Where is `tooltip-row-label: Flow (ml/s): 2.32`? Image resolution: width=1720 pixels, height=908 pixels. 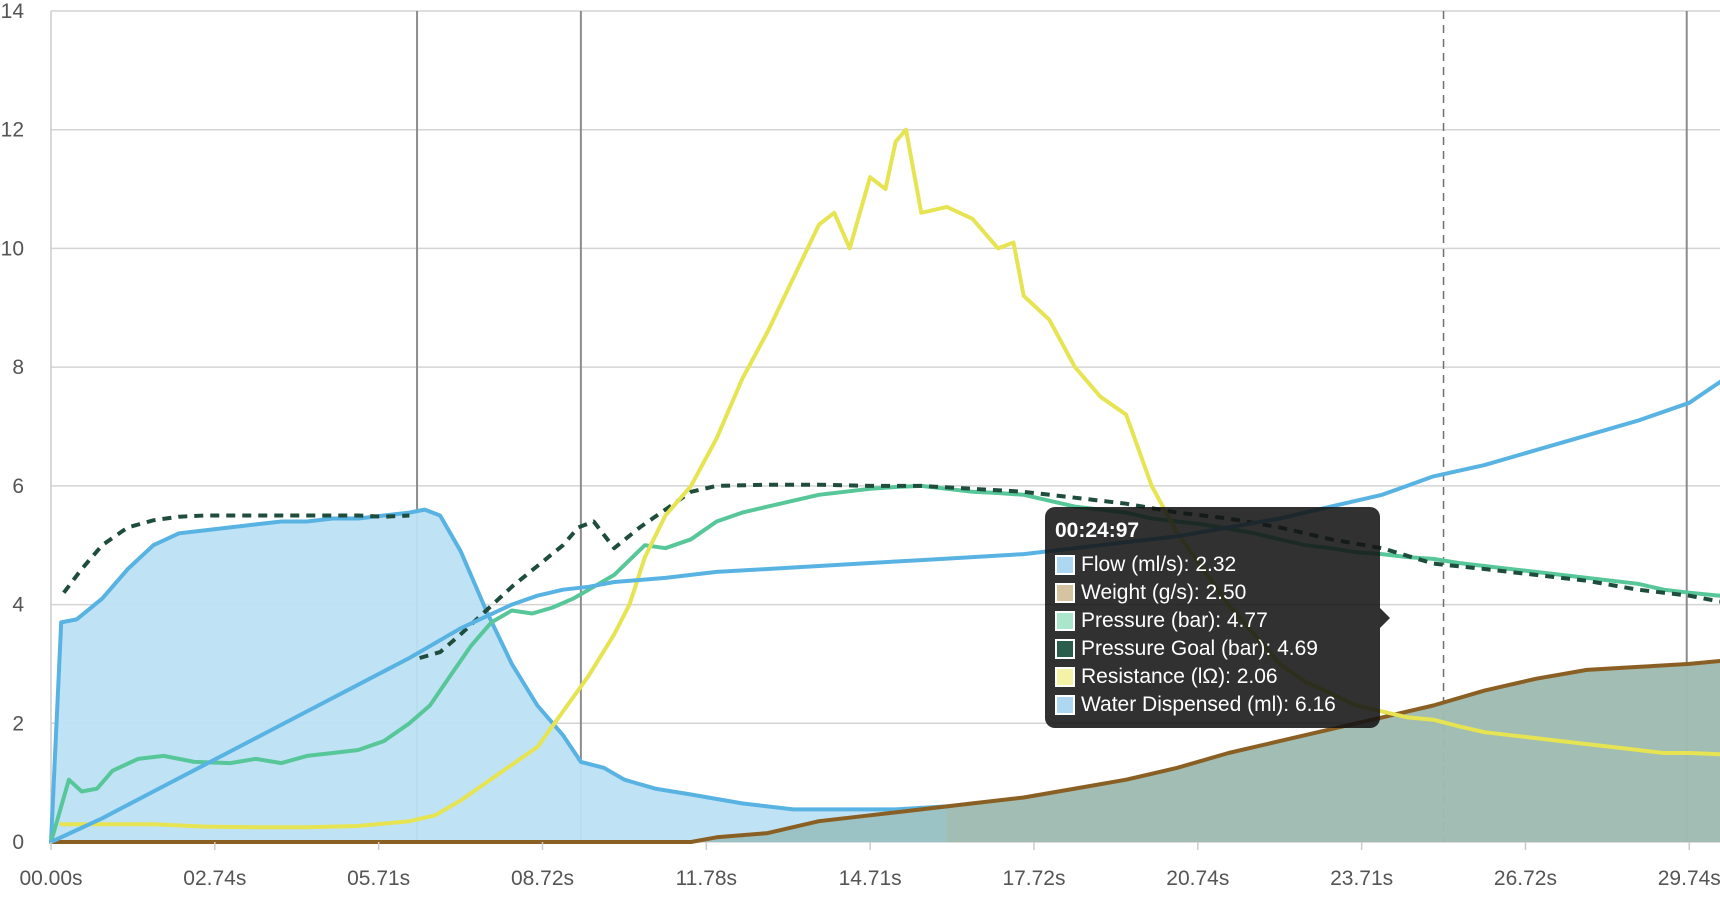 tooltip-row-label: Flow (ml/s): 2.32 is located at coordinates (1159, 564).